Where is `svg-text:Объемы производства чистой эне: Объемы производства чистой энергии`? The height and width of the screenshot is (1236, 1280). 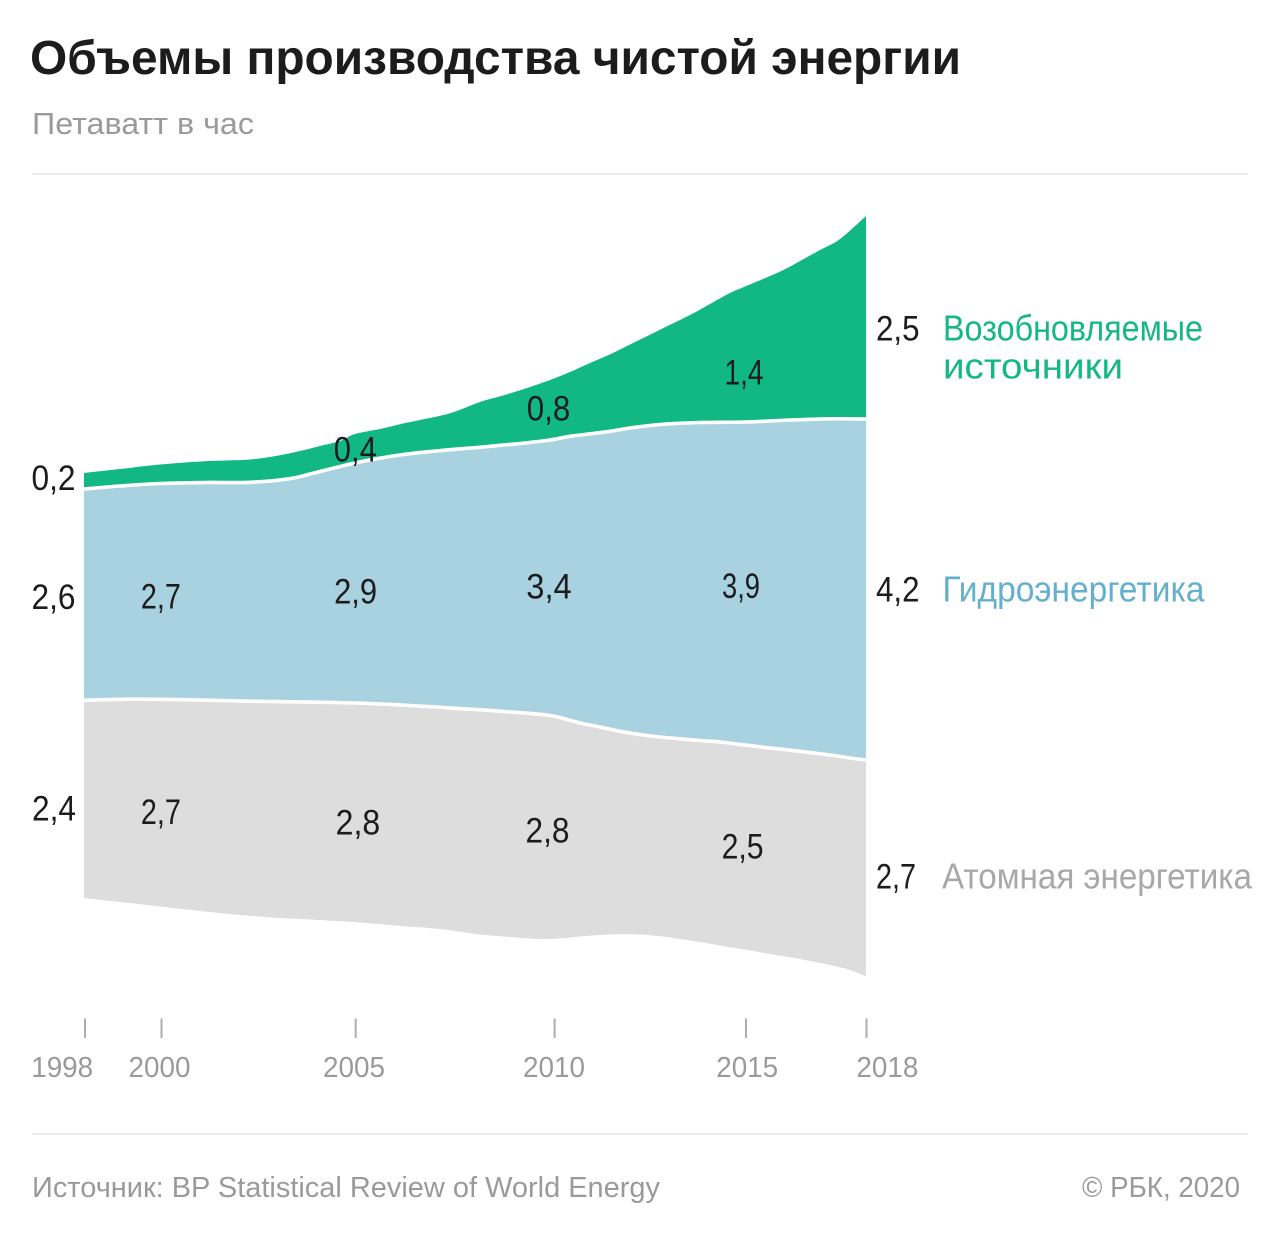
svg-text:Объемы производства чистой эне: Объемы производства чистой энергии is located at coordinates (495, 58).